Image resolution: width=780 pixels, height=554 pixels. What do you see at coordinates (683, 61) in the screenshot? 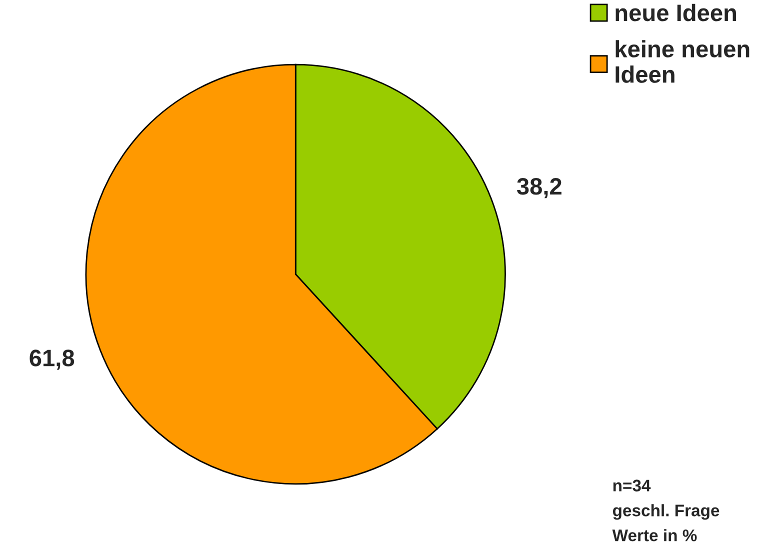
I see `legend-label: keine neuen Ideen` at bounding box center [683, 61].